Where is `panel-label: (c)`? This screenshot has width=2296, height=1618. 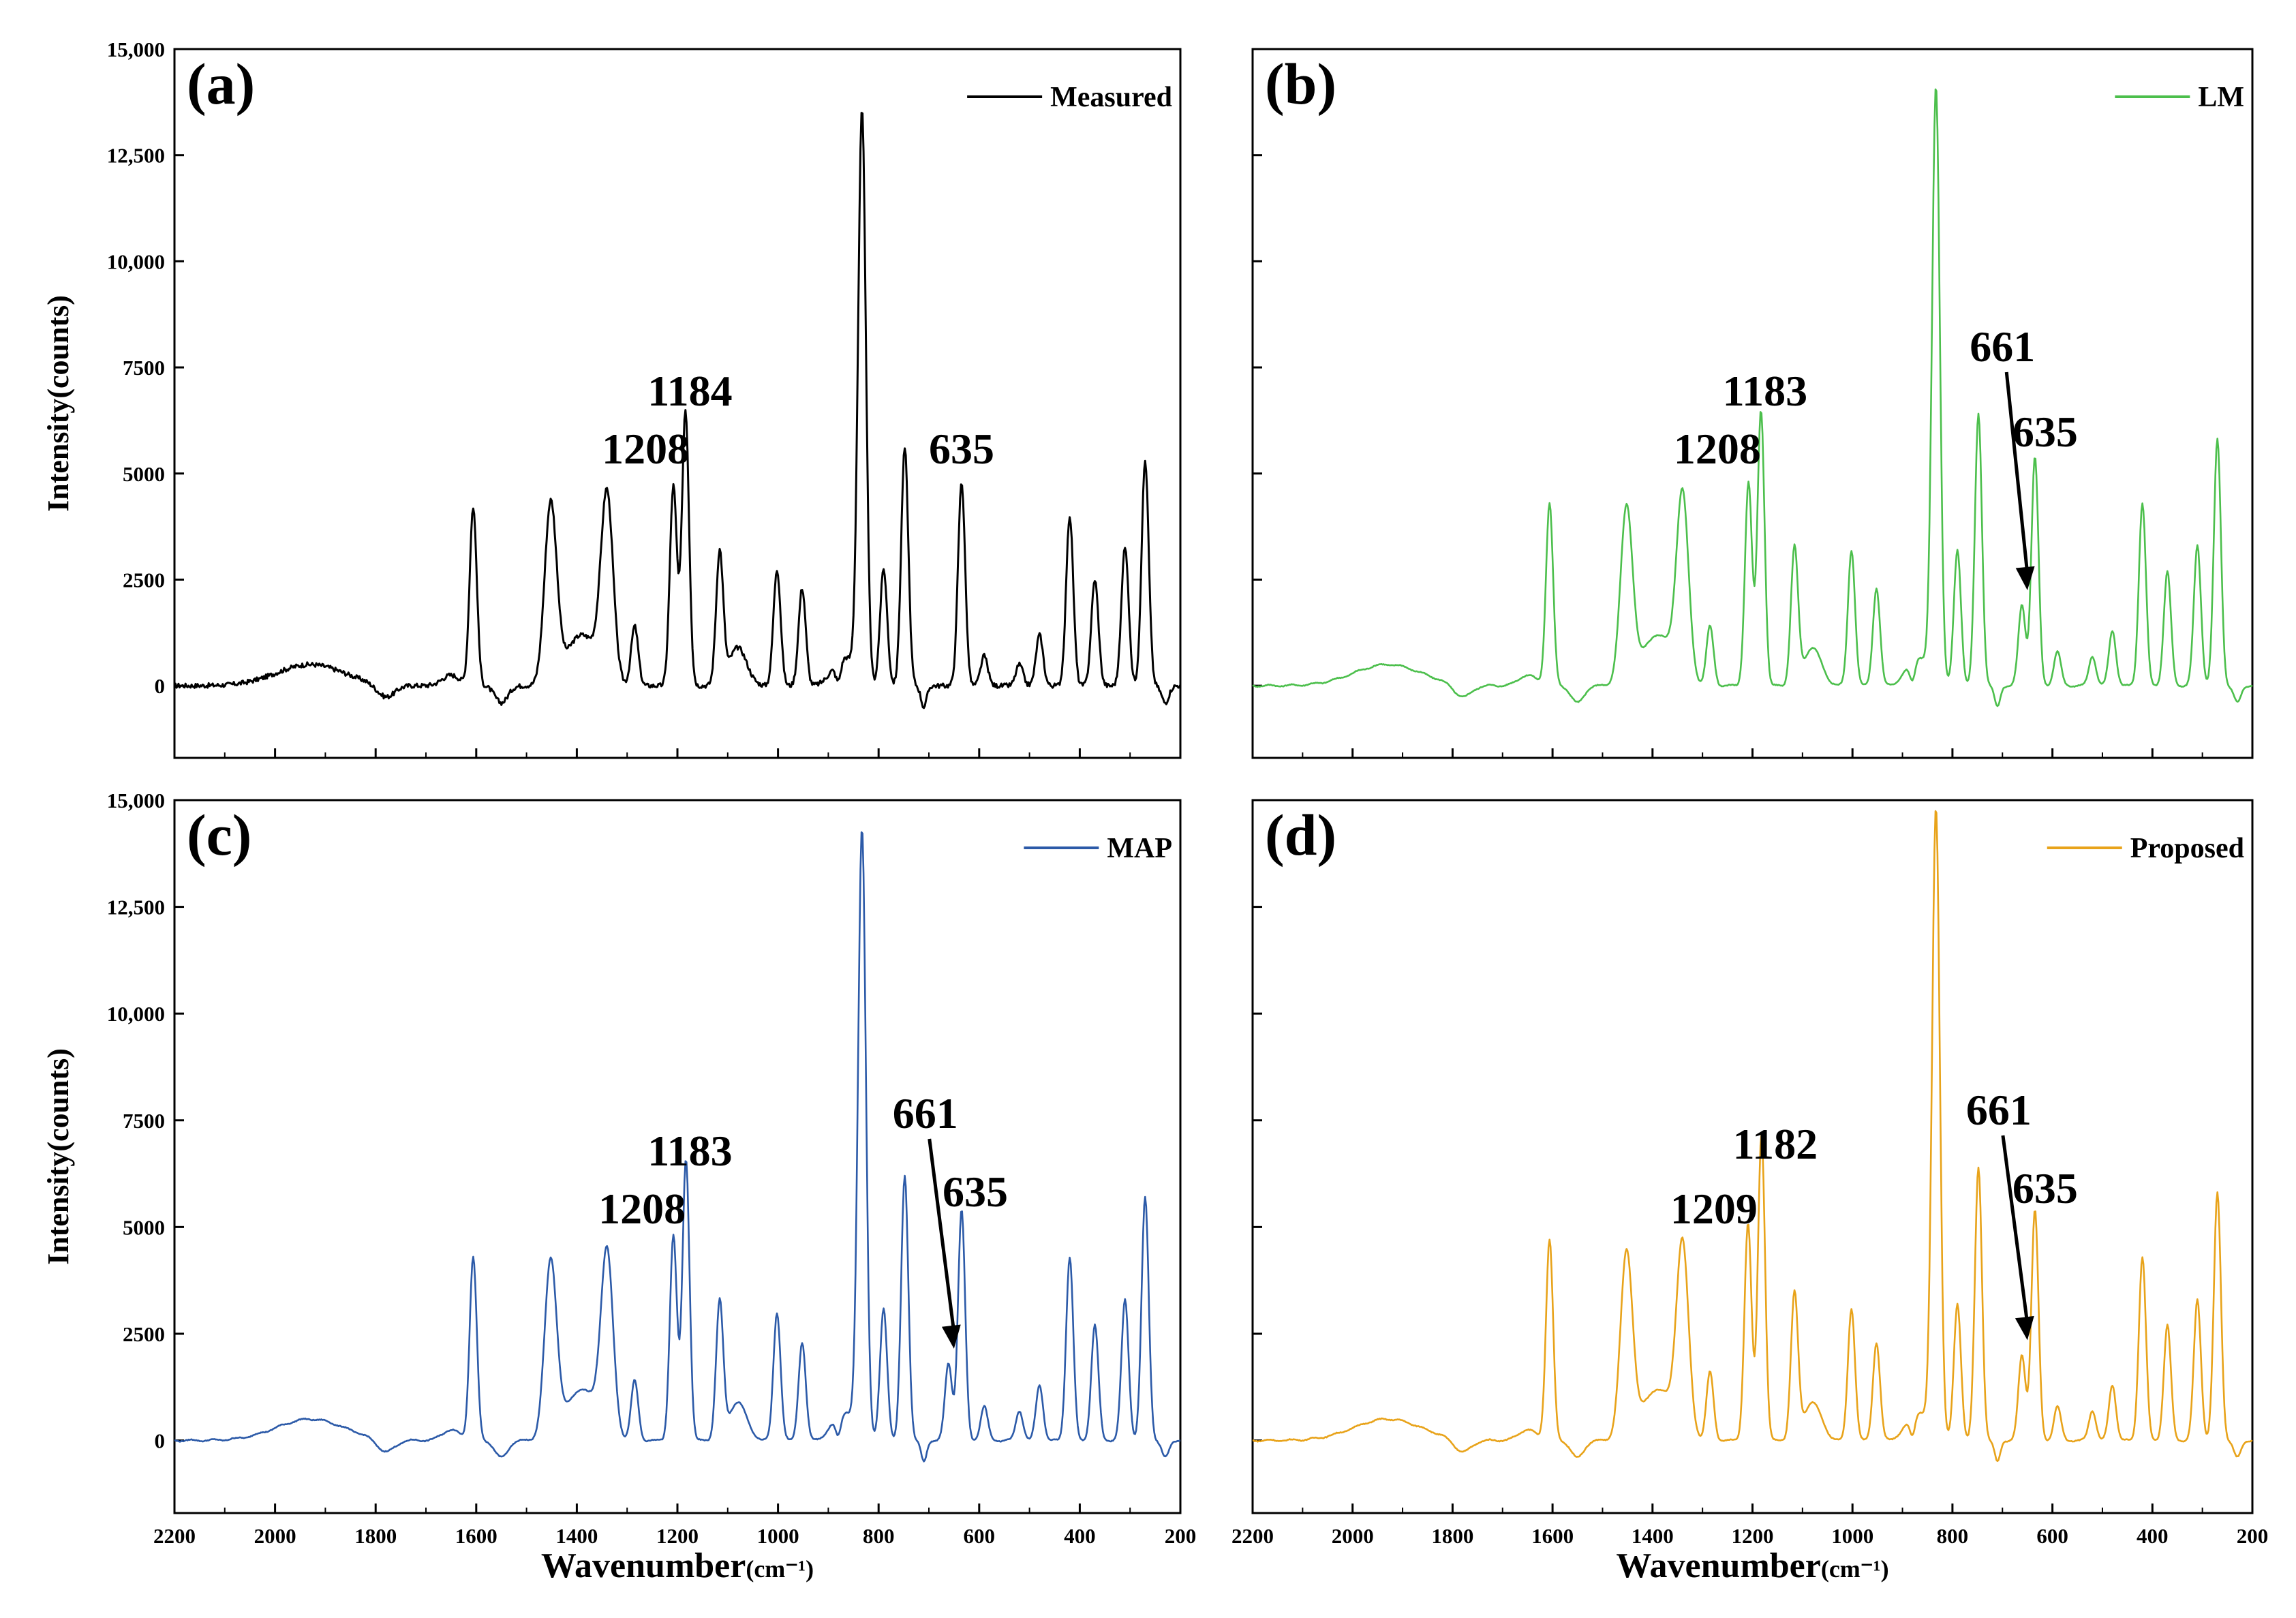 panel-label: (c) is located at coordinates (219, 835).